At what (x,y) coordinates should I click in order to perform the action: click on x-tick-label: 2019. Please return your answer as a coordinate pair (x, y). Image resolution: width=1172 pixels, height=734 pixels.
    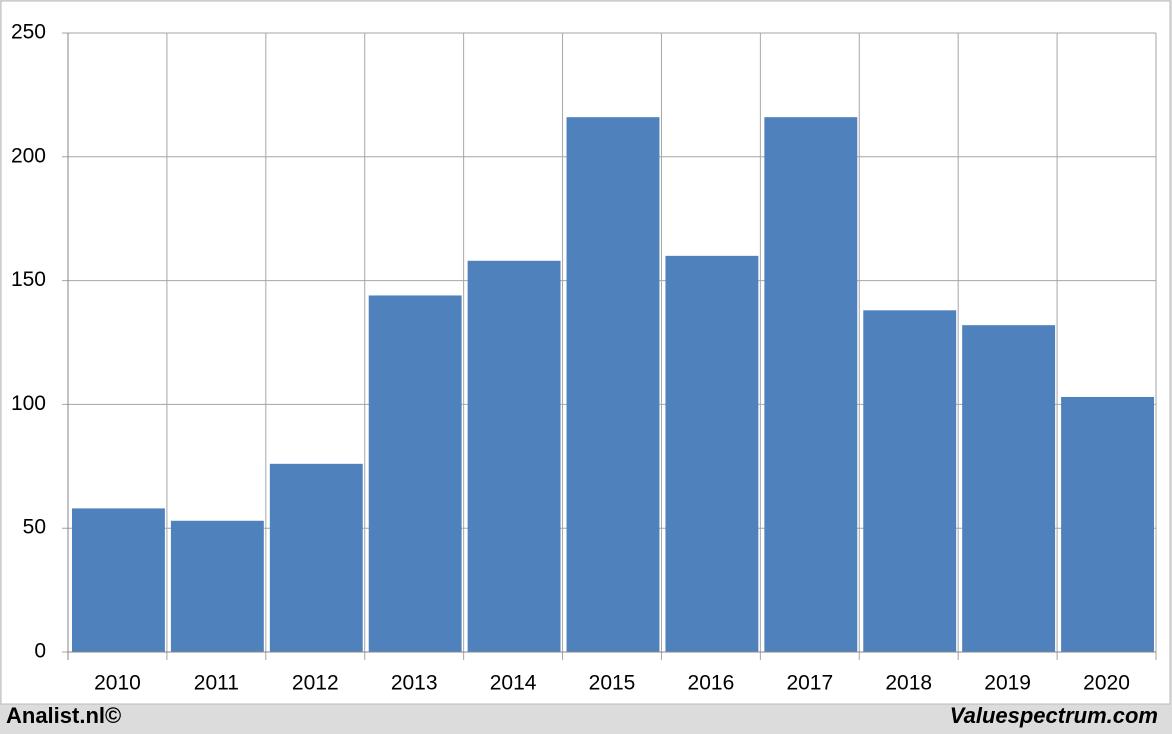
    Looking at the image, I should click on (1007, 683).